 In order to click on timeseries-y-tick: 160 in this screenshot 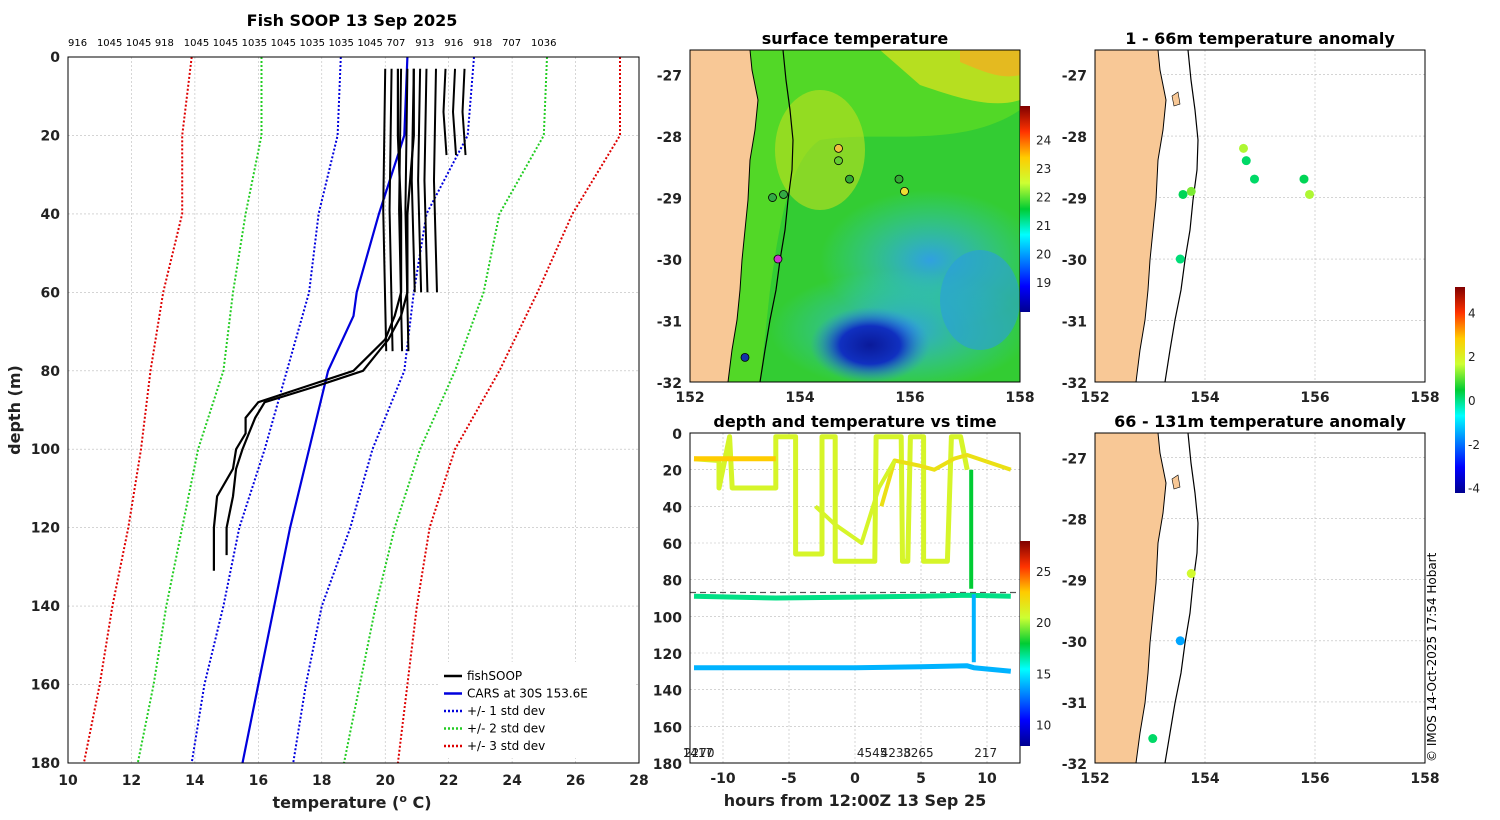, I will do `click(667, 728)`.